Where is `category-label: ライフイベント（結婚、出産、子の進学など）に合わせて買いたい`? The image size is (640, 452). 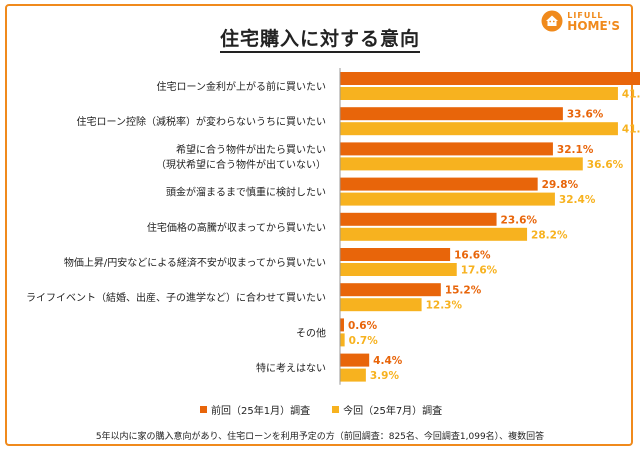 category-label: ライフイベント（結婚、出産、子の進学など）に合わせて買いたい is located at coordinates (176, 297).